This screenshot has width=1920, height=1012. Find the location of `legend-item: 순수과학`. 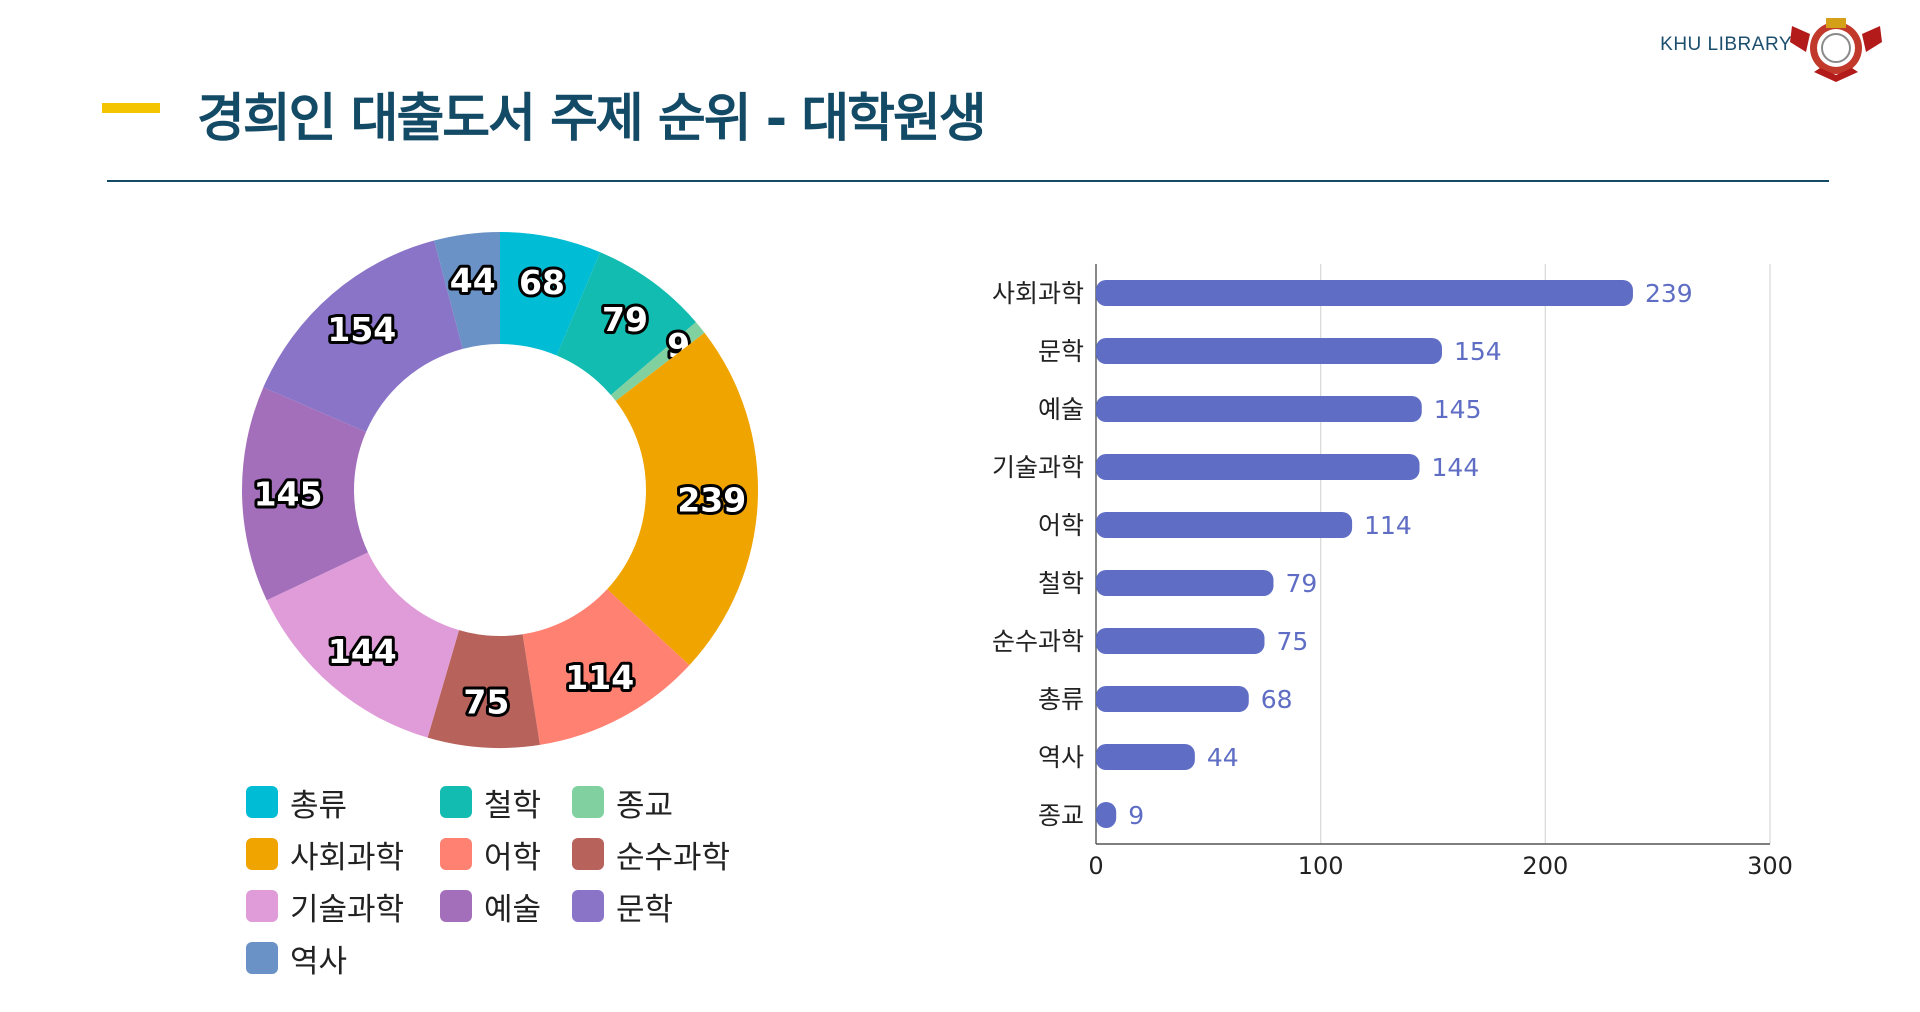

legend-item: 순수과학 is located at coordinates (667, 855).